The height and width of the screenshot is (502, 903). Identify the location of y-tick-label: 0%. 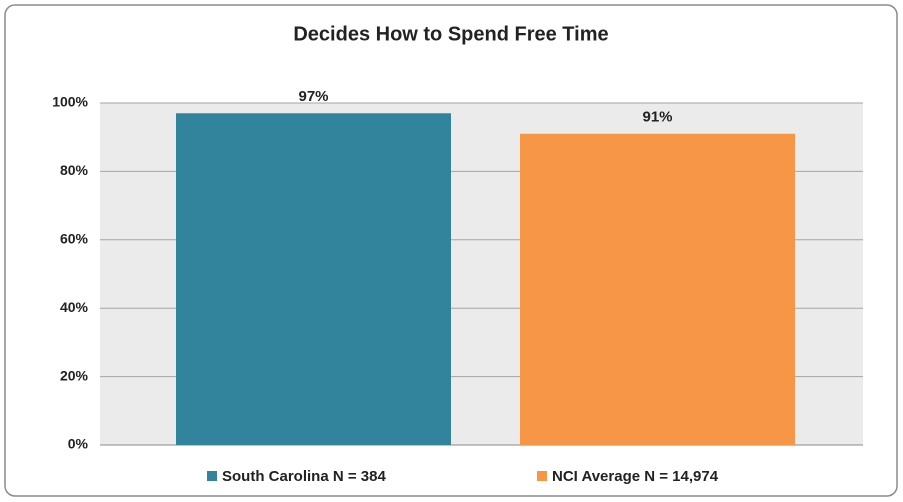
(78, 444).